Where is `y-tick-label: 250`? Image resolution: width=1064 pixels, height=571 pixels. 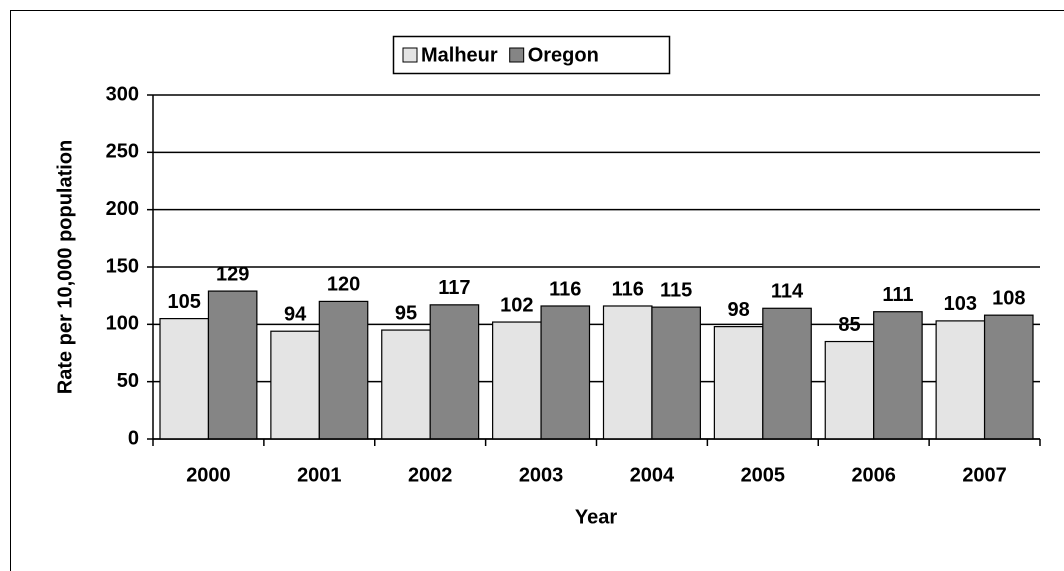
y-tick-label: 250 is located at coordinates (122, 152).